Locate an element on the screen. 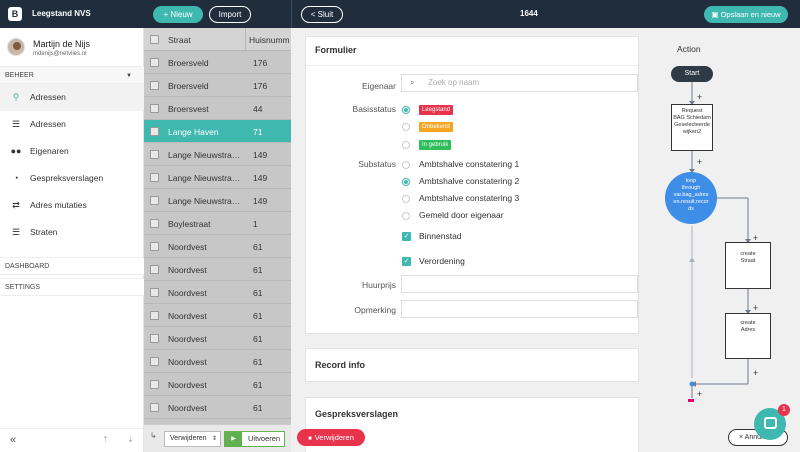 Image resolution: width=800 pixels, height=452 pixels. chat-bubble-icon is located at coordinates (770, 423).